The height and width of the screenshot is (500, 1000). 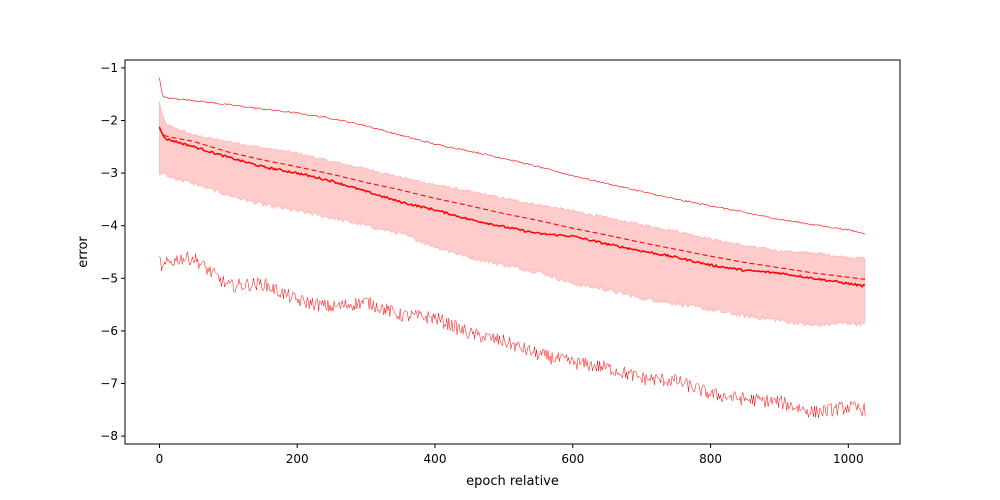 What do you see at coordinates (109, 436) in the screenshot?
I see `y-tick-label: −8` at bounding box center [109, 436].